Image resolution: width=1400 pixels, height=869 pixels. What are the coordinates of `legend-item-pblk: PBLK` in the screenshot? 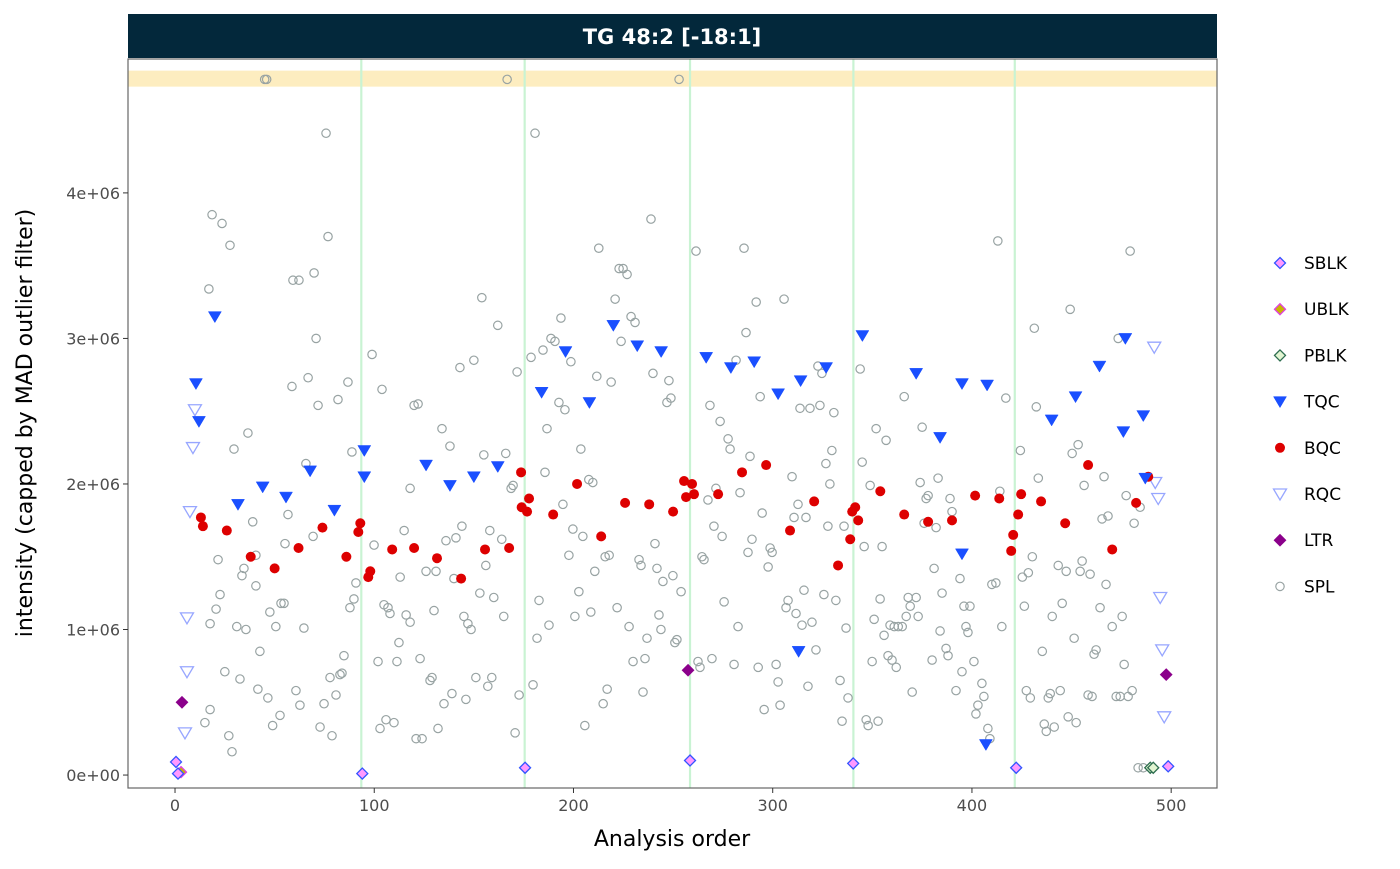 It's located at (1310, 356).